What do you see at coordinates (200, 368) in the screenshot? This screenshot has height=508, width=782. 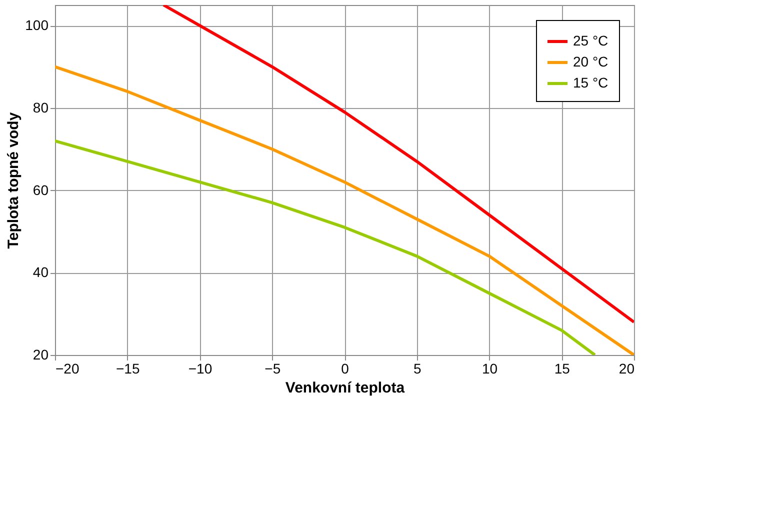 I see `x-tick-label: −10` at bounding box center [200, 368].